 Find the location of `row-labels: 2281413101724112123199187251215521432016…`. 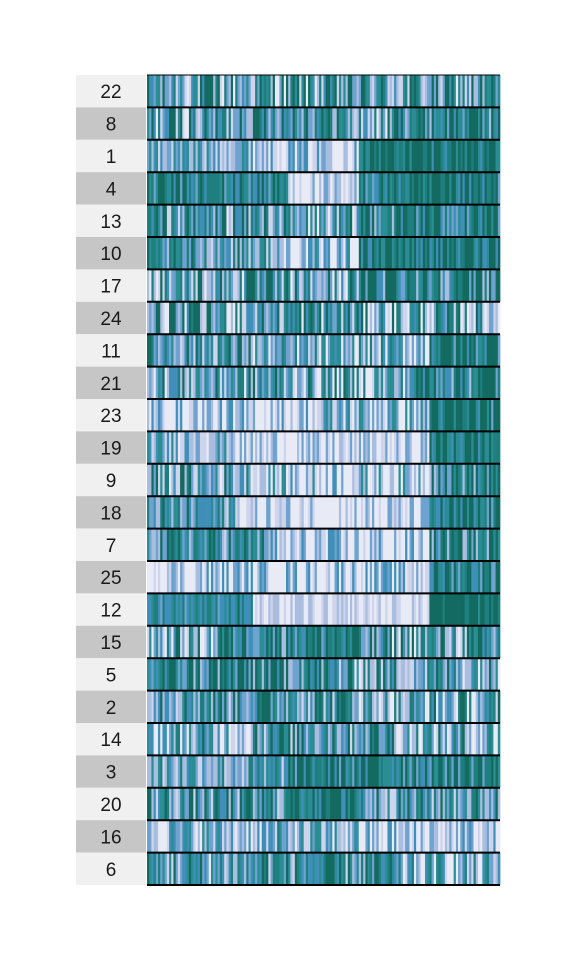

row-labels: 2281413101724112123199187251215521432016… is located at coordinates (111, 480).